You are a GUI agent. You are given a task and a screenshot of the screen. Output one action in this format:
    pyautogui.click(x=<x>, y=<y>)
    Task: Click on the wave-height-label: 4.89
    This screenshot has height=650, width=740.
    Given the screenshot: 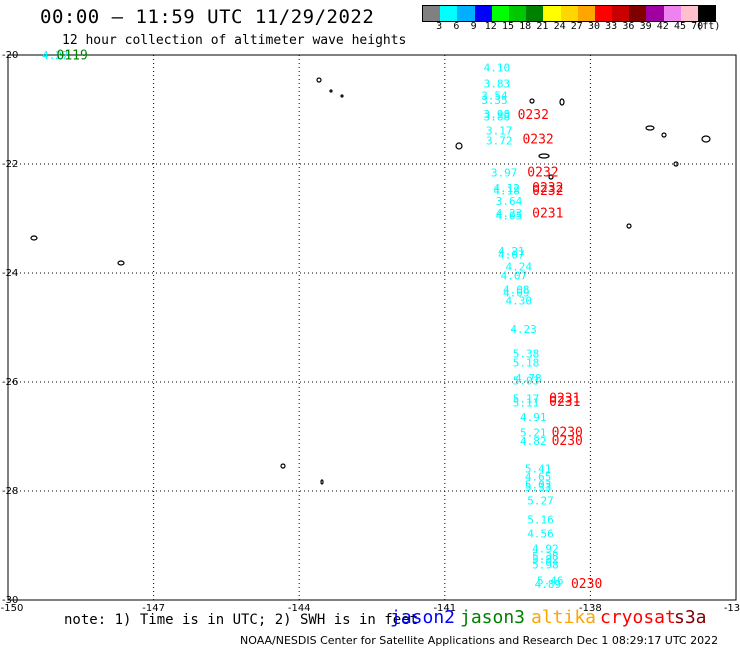 What is the action you would take?
    pyautogui.click(x=548, y=584)
    